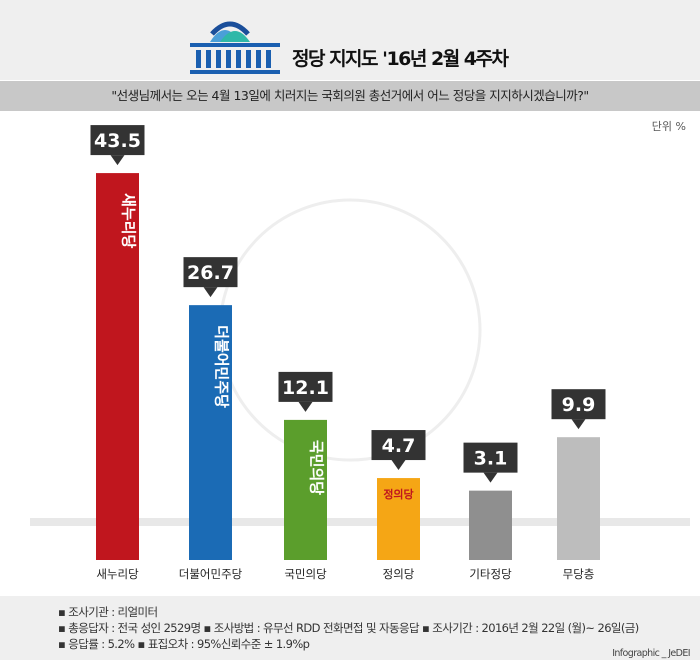  I want to click on chart-title: 정당 지지도 '16년 2월 4주차, so click(400, 59).